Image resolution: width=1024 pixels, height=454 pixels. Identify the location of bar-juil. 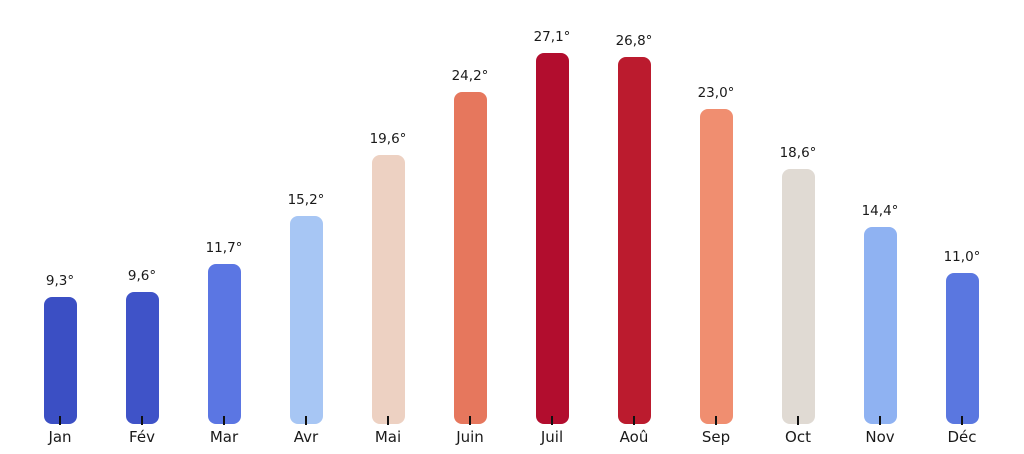
(552, 238).